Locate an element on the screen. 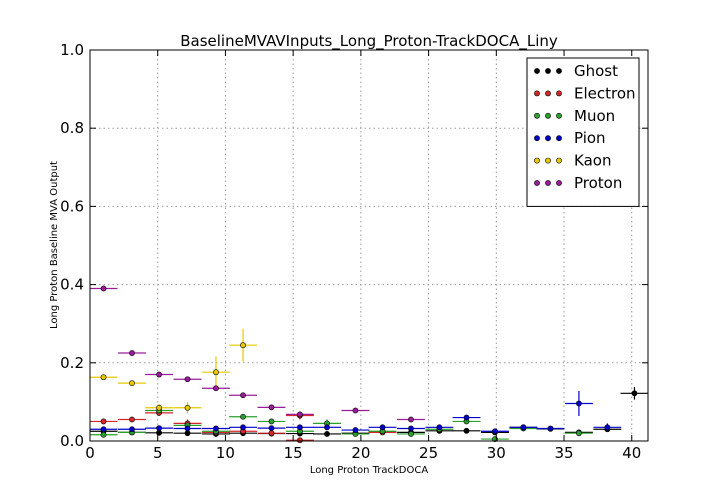  x-axis-label: Long Proton TrackDOCA is located at coordinates (369, 470).